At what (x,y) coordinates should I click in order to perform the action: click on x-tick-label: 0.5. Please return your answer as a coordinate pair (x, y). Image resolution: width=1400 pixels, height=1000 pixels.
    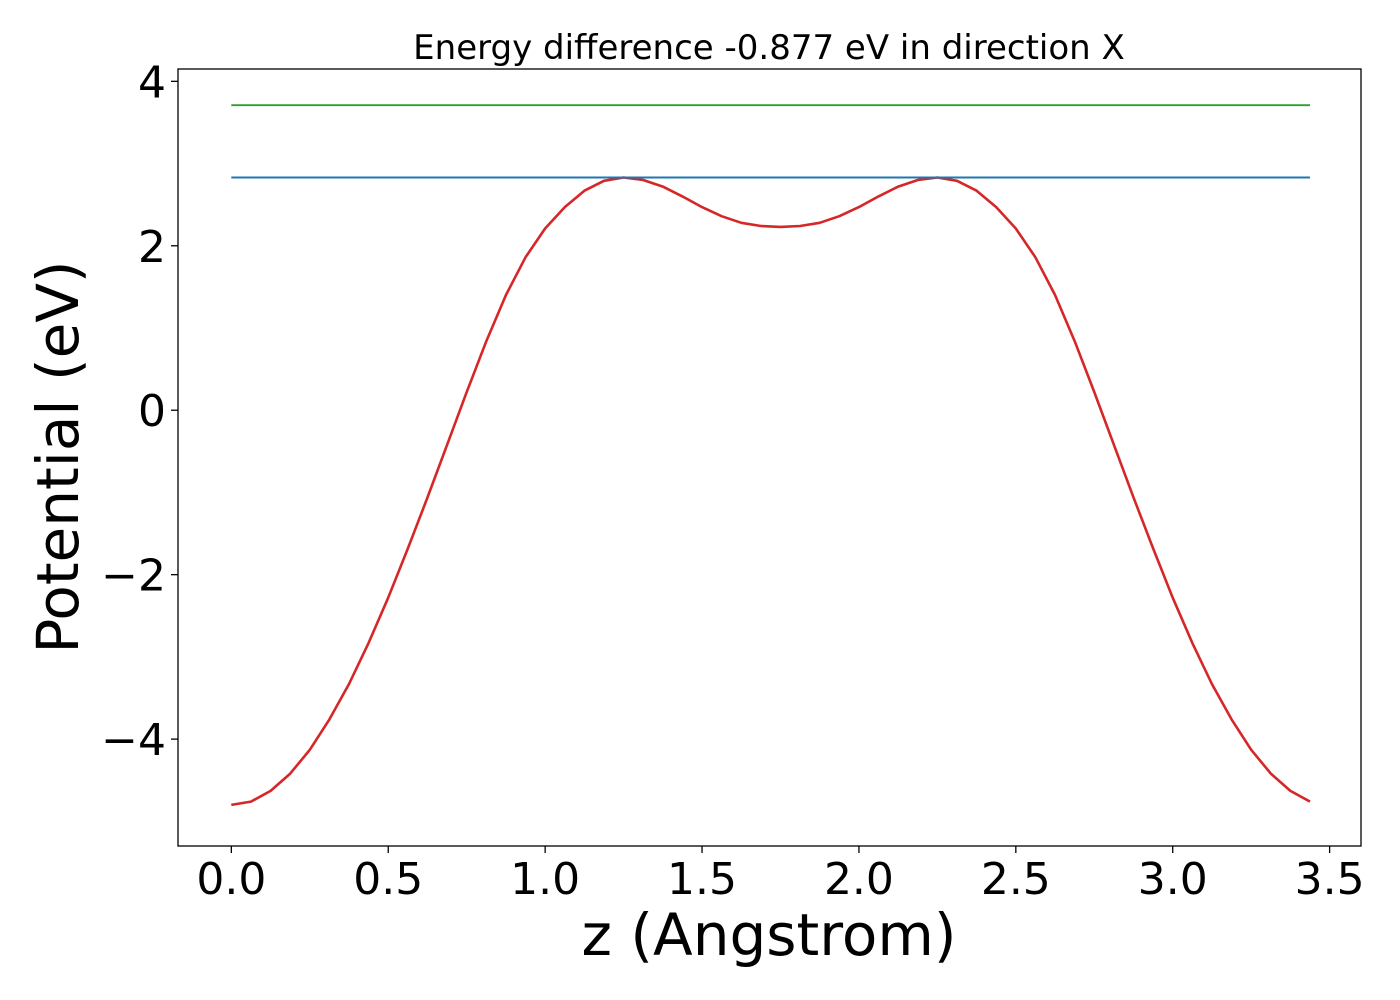
    Looking at the image, I should click on (388, 879).